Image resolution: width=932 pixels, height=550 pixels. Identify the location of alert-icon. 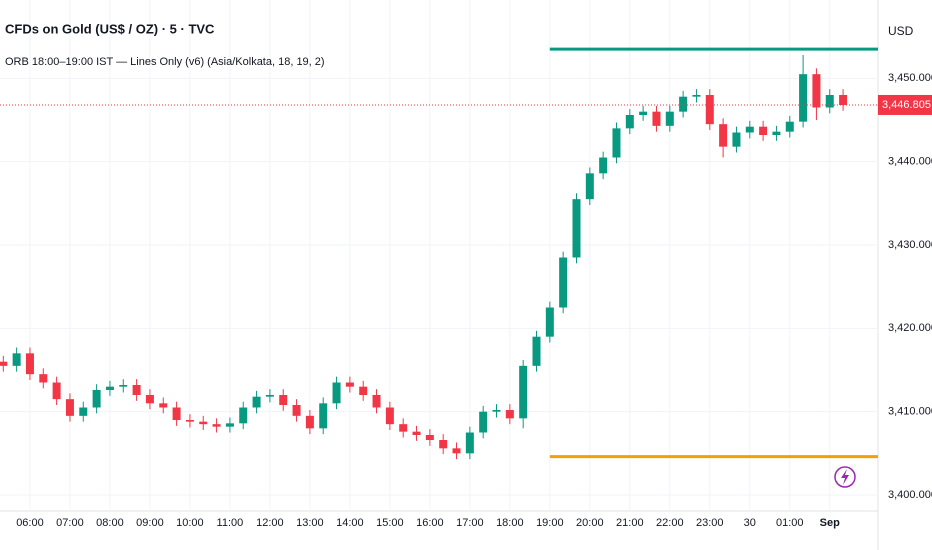
(845, 477).